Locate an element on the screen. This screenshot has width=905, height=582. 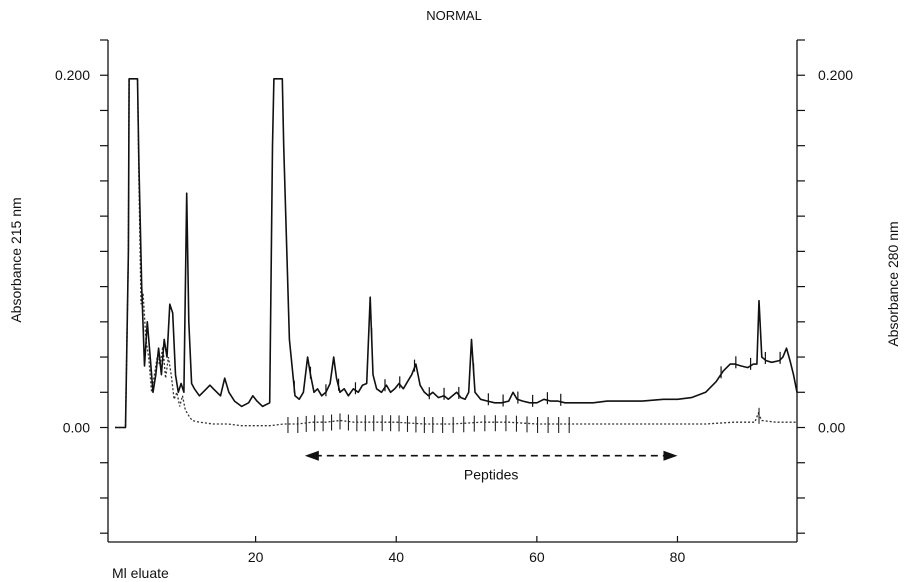
right-axis-ticks is located at coordinates (801, 286).